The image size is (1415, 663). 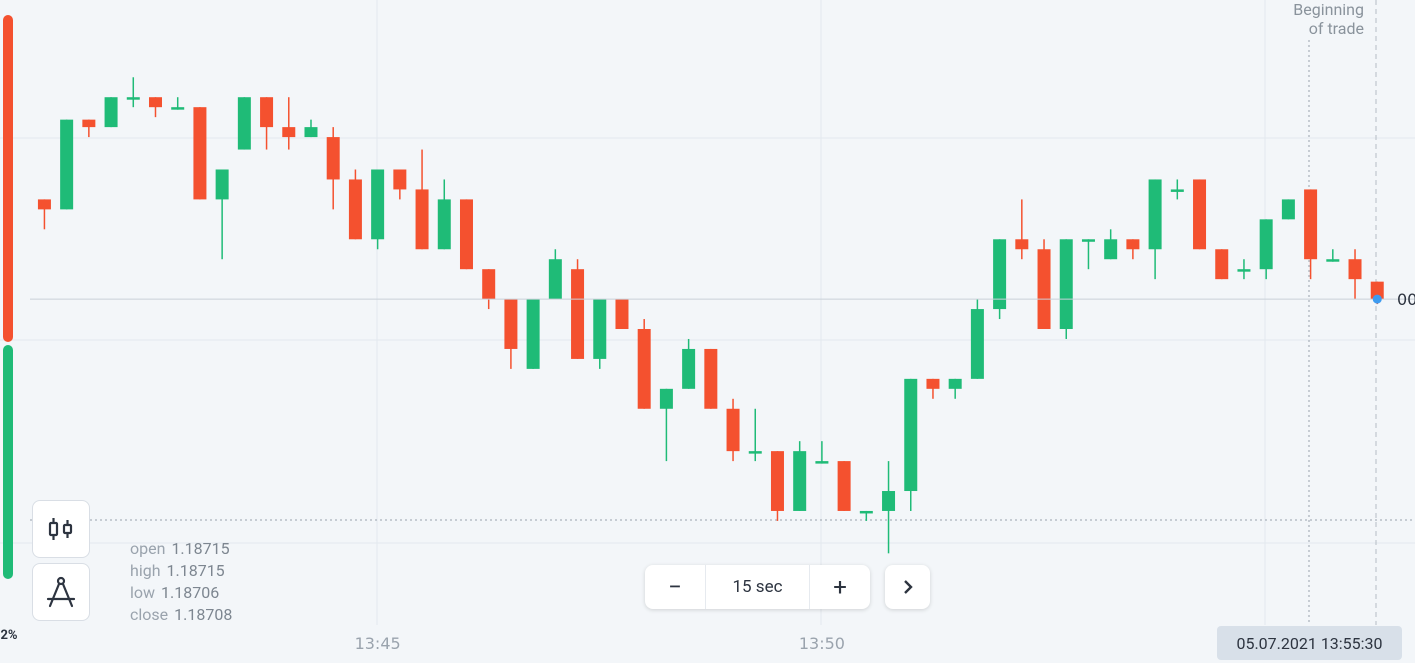 What do you see at coordinates (378, 643) in the screenshot?
I see `x-tick-label: 13:45` at bounding box center [378, 643].